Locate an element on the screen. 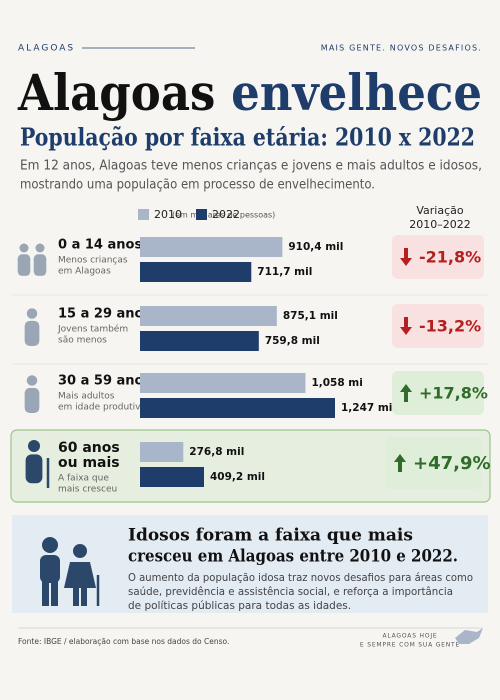  change-label: +17,8% is located at coordinates (453, 393).